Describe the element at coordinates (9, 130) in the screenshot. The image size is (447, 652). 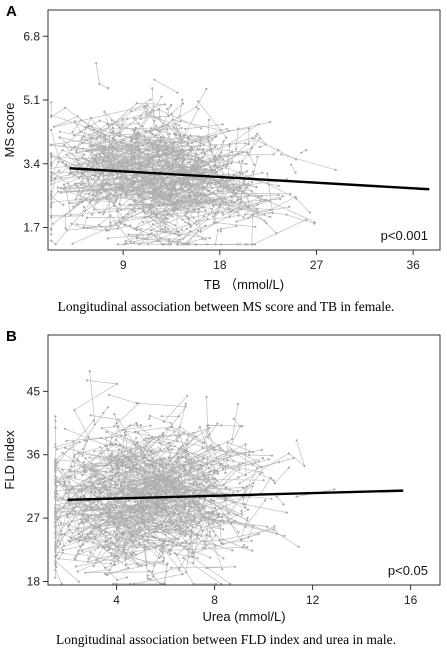
I see `panel-a-y-axis-title: MS score` at that location.